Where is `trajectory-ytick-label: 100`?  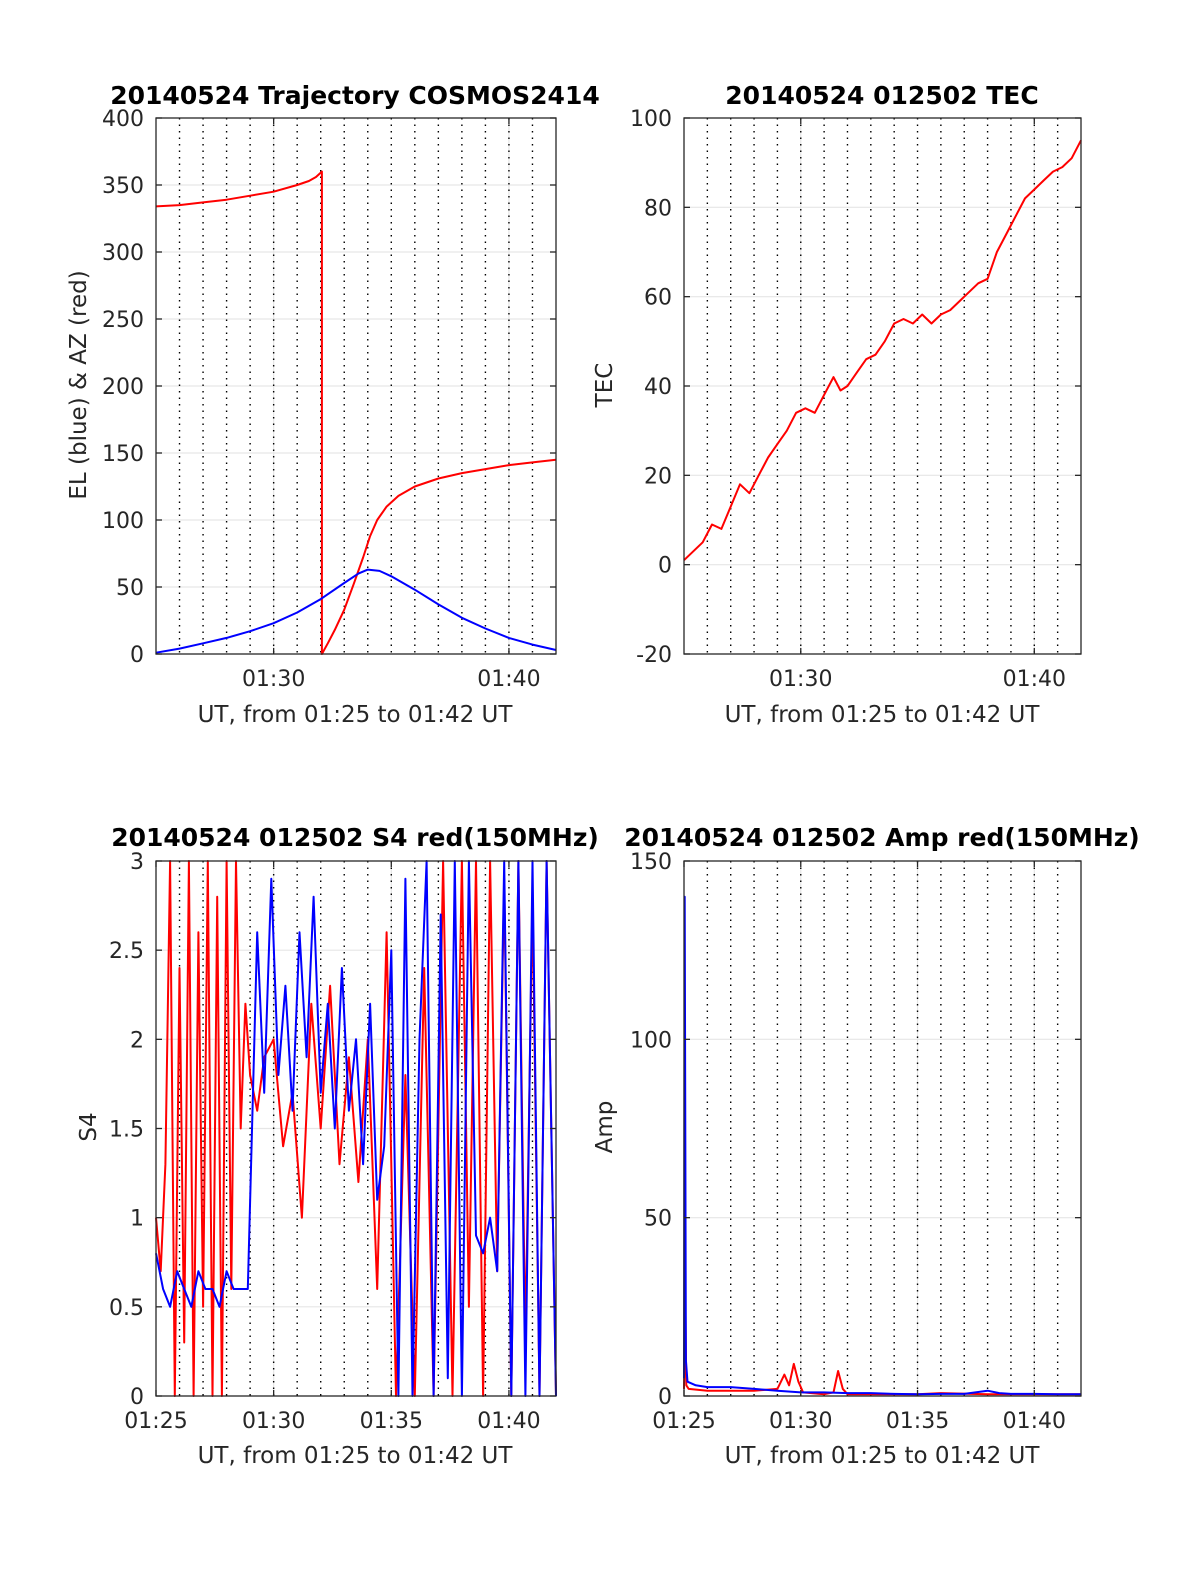 trajectory-ytick-label: 100 is located at coordinates (123, 521).